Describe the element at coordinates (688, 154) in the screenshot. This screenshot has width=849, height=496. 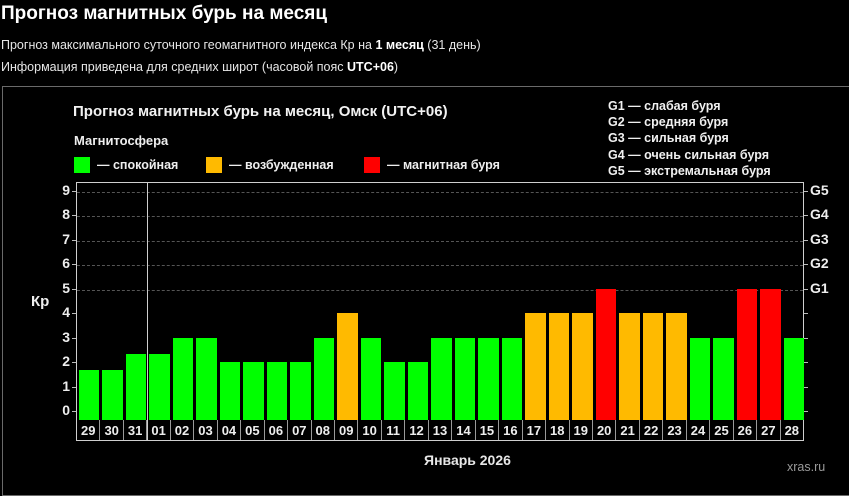
I see `g-scale-item: G4 — очень сильная буря` at that location.